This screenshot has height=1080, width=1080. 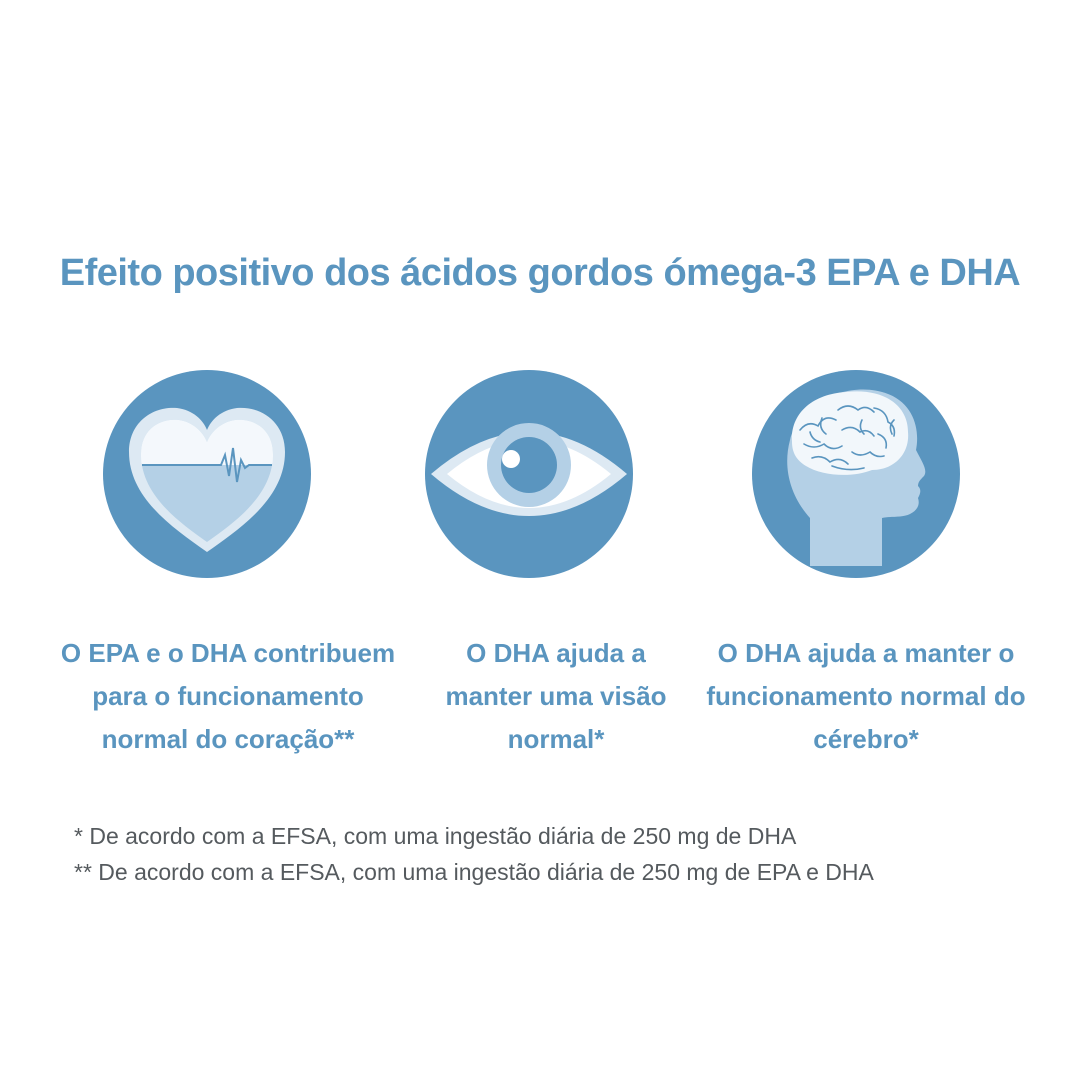 I want to click on brain-head-icon, so click(x=856, y=474).